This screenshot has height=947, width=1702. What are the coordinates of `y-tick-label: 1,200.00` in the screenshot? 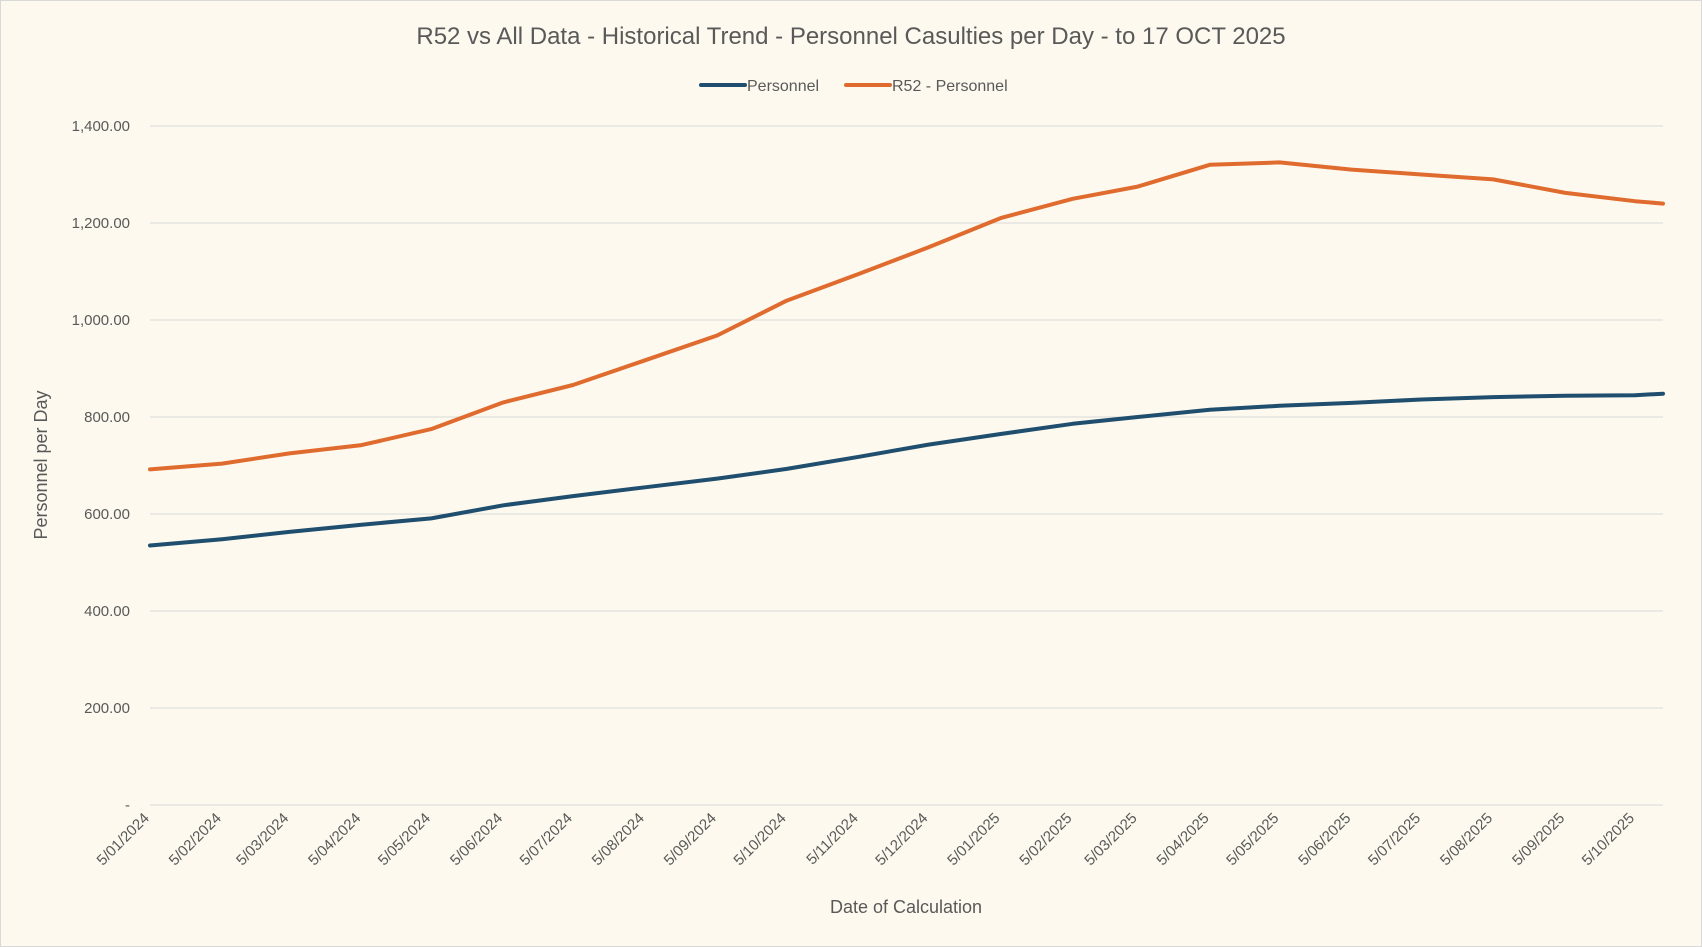 It's located at (101, 223).